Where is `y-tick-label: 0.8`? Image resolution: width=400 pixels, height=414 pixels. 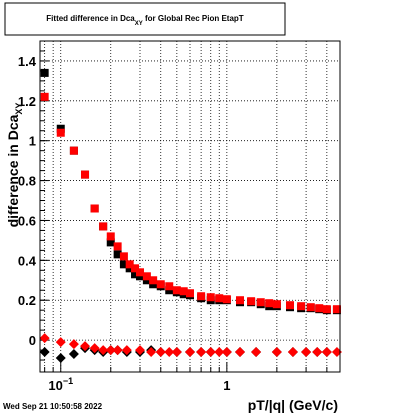
y-tick-label: 0.8 is located at coordinates (27, 181).